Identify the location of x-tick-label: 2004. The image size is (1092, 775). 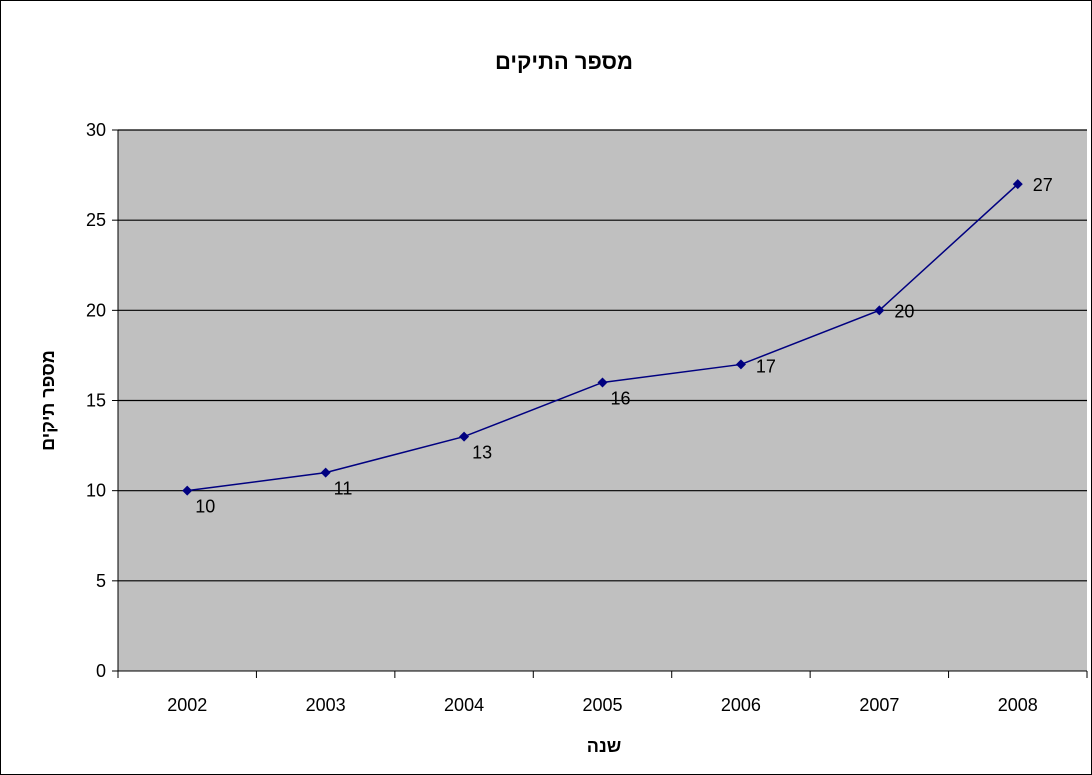
(464, 705).